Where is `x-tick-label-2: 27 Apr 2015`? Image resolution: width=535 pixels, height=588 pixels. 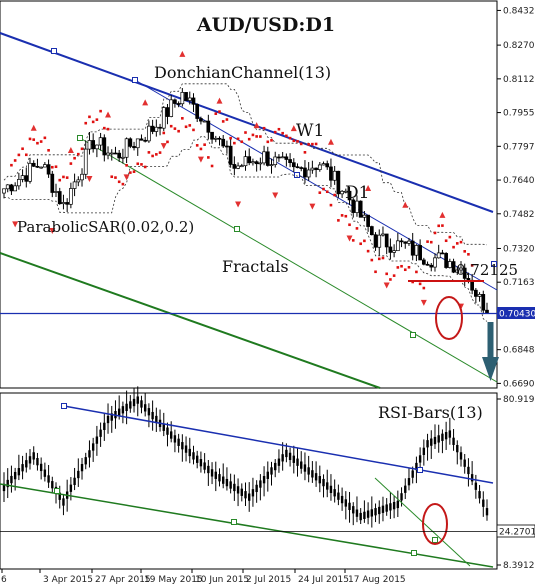
x-tick-label-2: 27 Apr 2015 is located at coordinates (123, 580).